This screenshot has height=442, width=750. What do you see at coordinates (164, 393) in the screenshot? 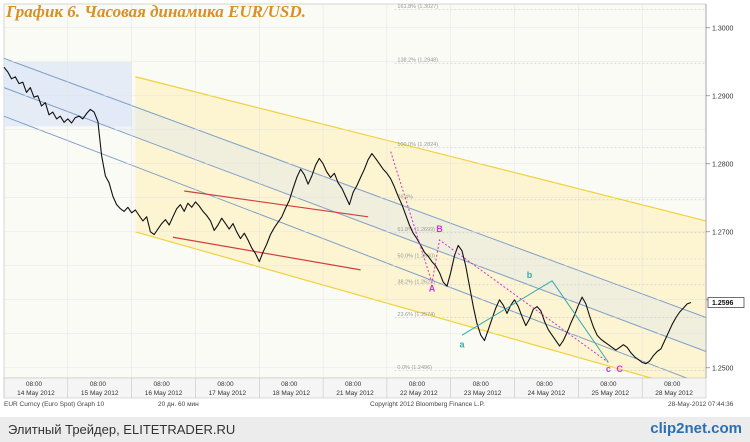
I see `x-day-label: 16 May 2012` at bounding box center [164, 393].